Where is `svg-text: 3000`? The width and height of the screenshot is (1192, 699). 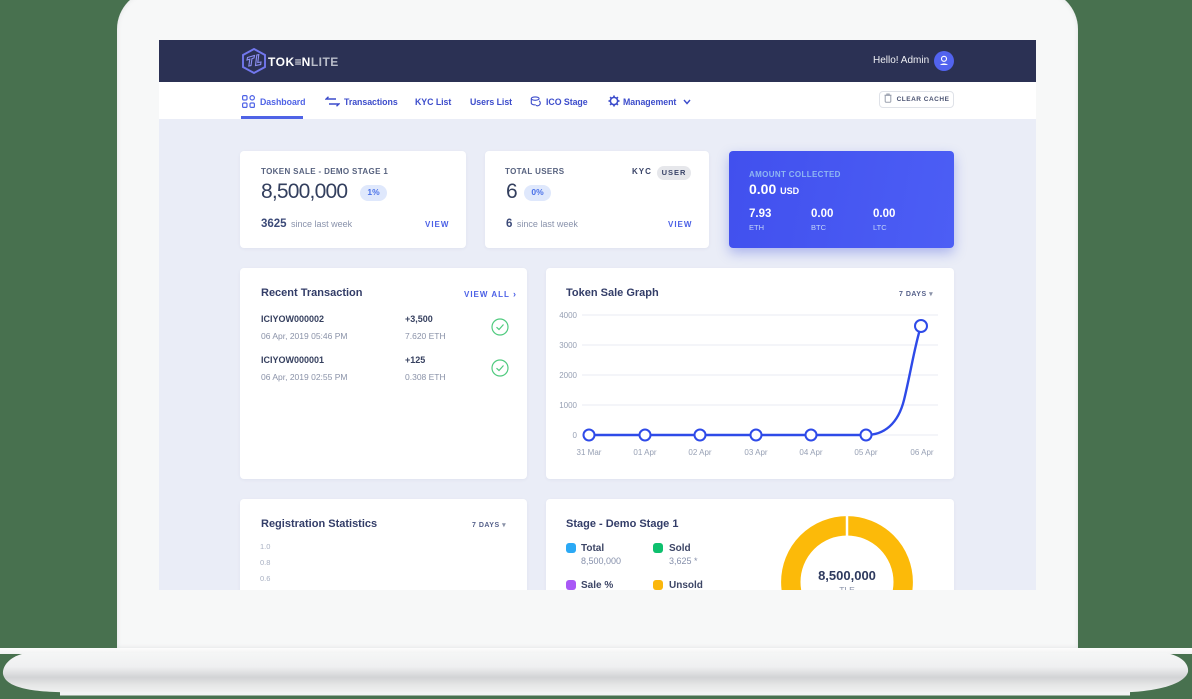 svg-text: 3000 is located at coordinates (568, 345).